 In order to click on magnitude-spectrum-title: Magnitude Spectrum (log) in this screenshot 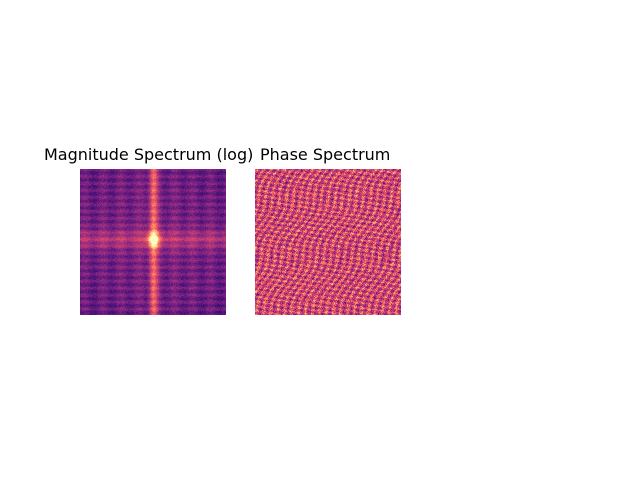, I will do `click(149, 154)`.